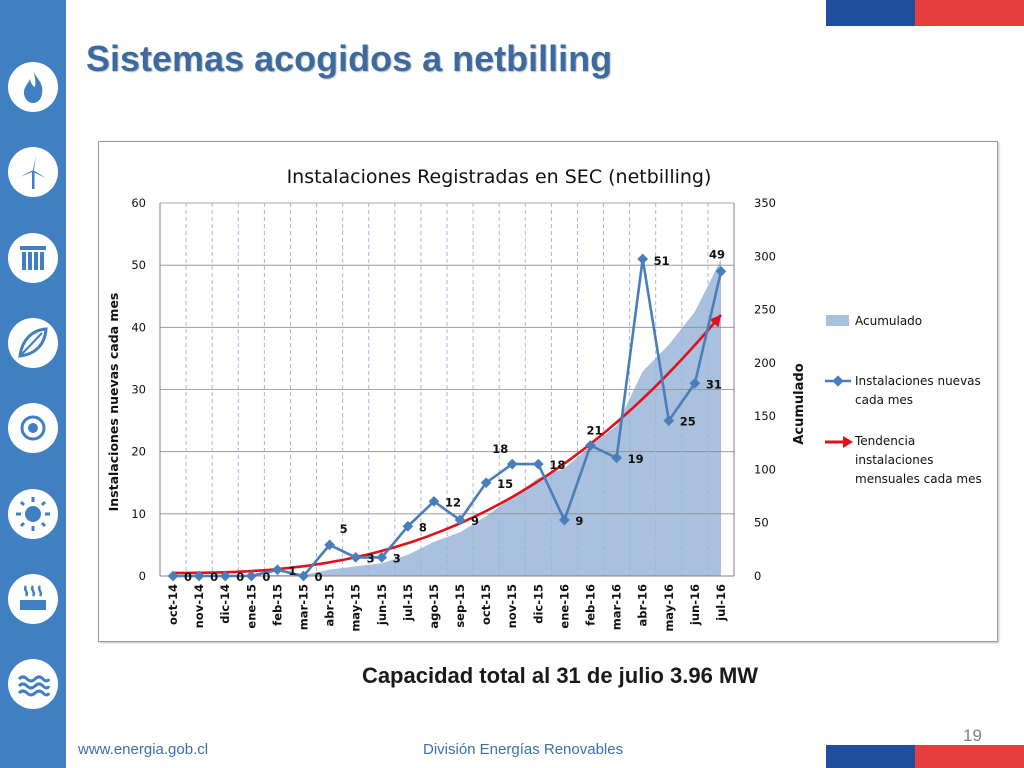 Image resolution: width=1024 pixels, height=768 pixels. I want to click on data-label-dic-14: 0, so click(240, 577).